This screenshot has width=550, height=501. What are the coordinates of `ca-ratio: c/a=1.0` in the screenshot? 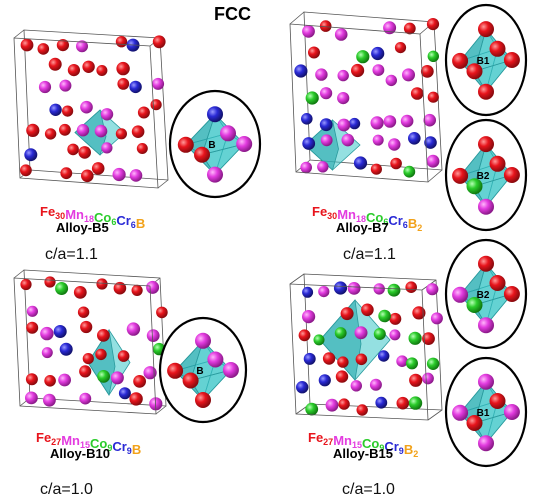 It's located at (368, 489).